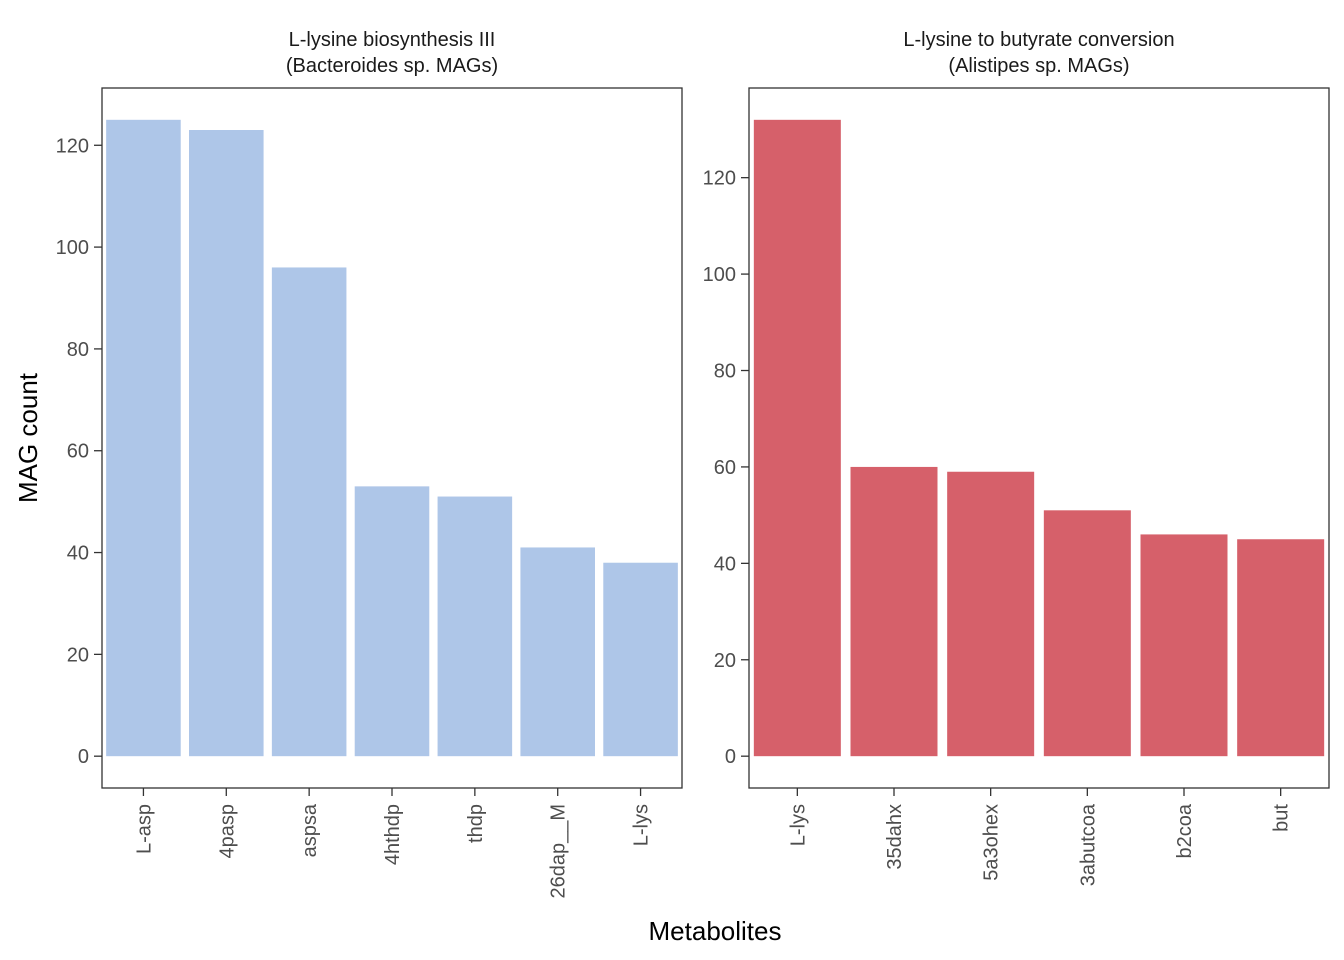 This screenshot has height=960, width=1344. I want to click on x-tick-label: but, so click(1282, 818).